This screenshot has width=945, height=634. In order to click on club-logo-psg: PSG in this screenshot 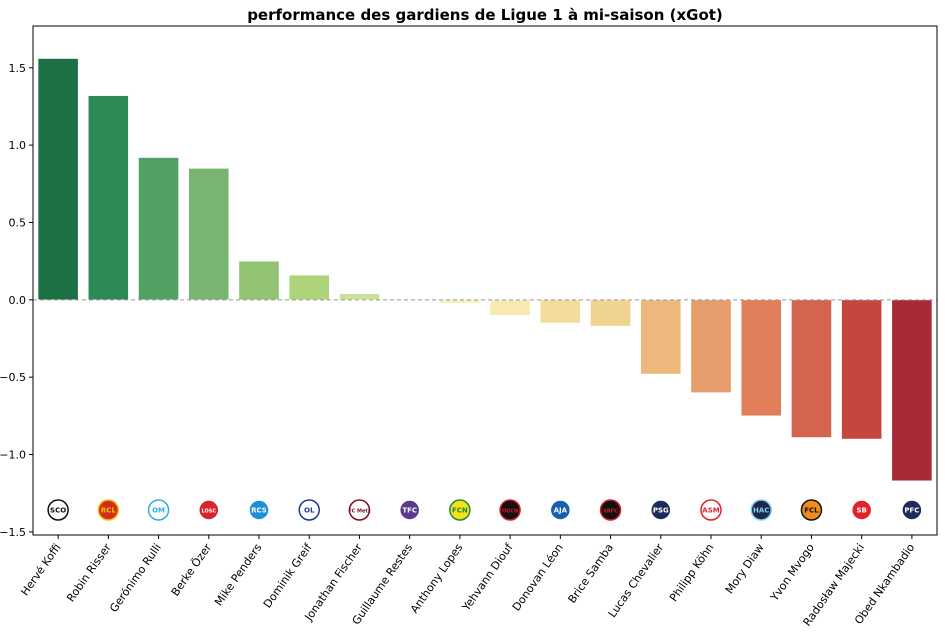, I will do `click(661, 510)`.